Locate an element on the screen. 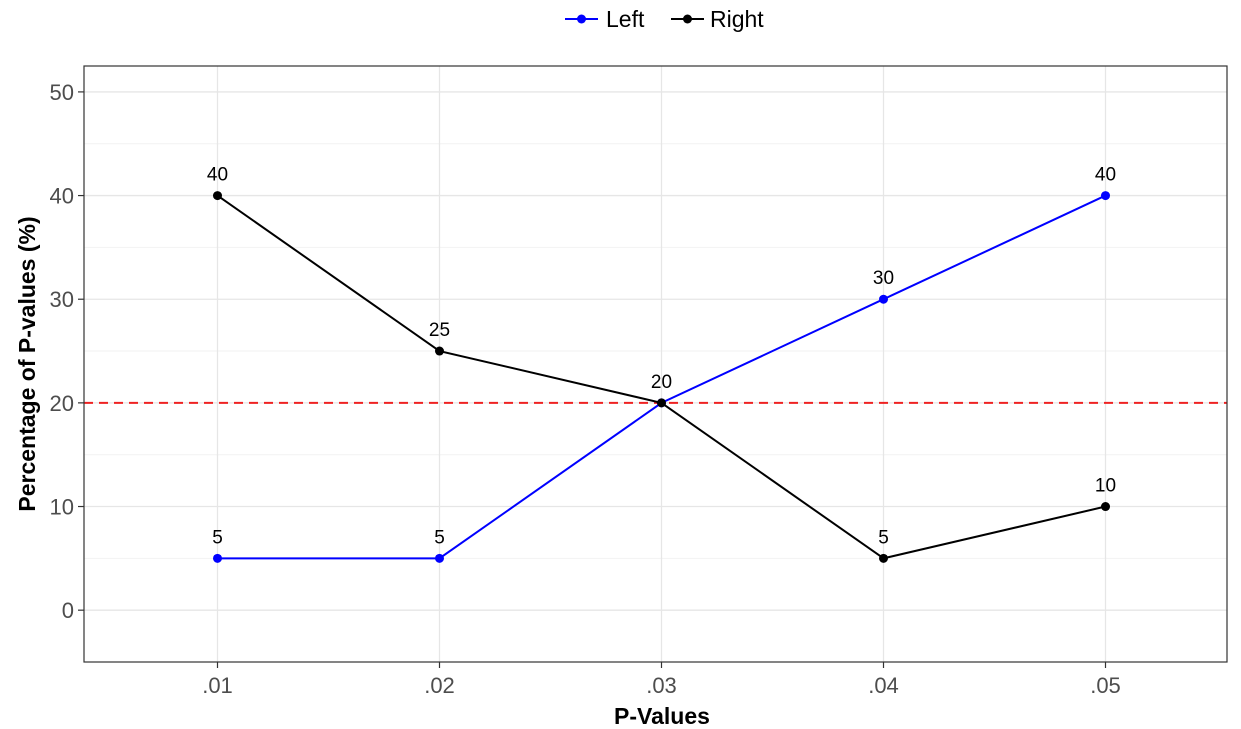  x-tick-label: .05 is located at coordinates (1105, 685).